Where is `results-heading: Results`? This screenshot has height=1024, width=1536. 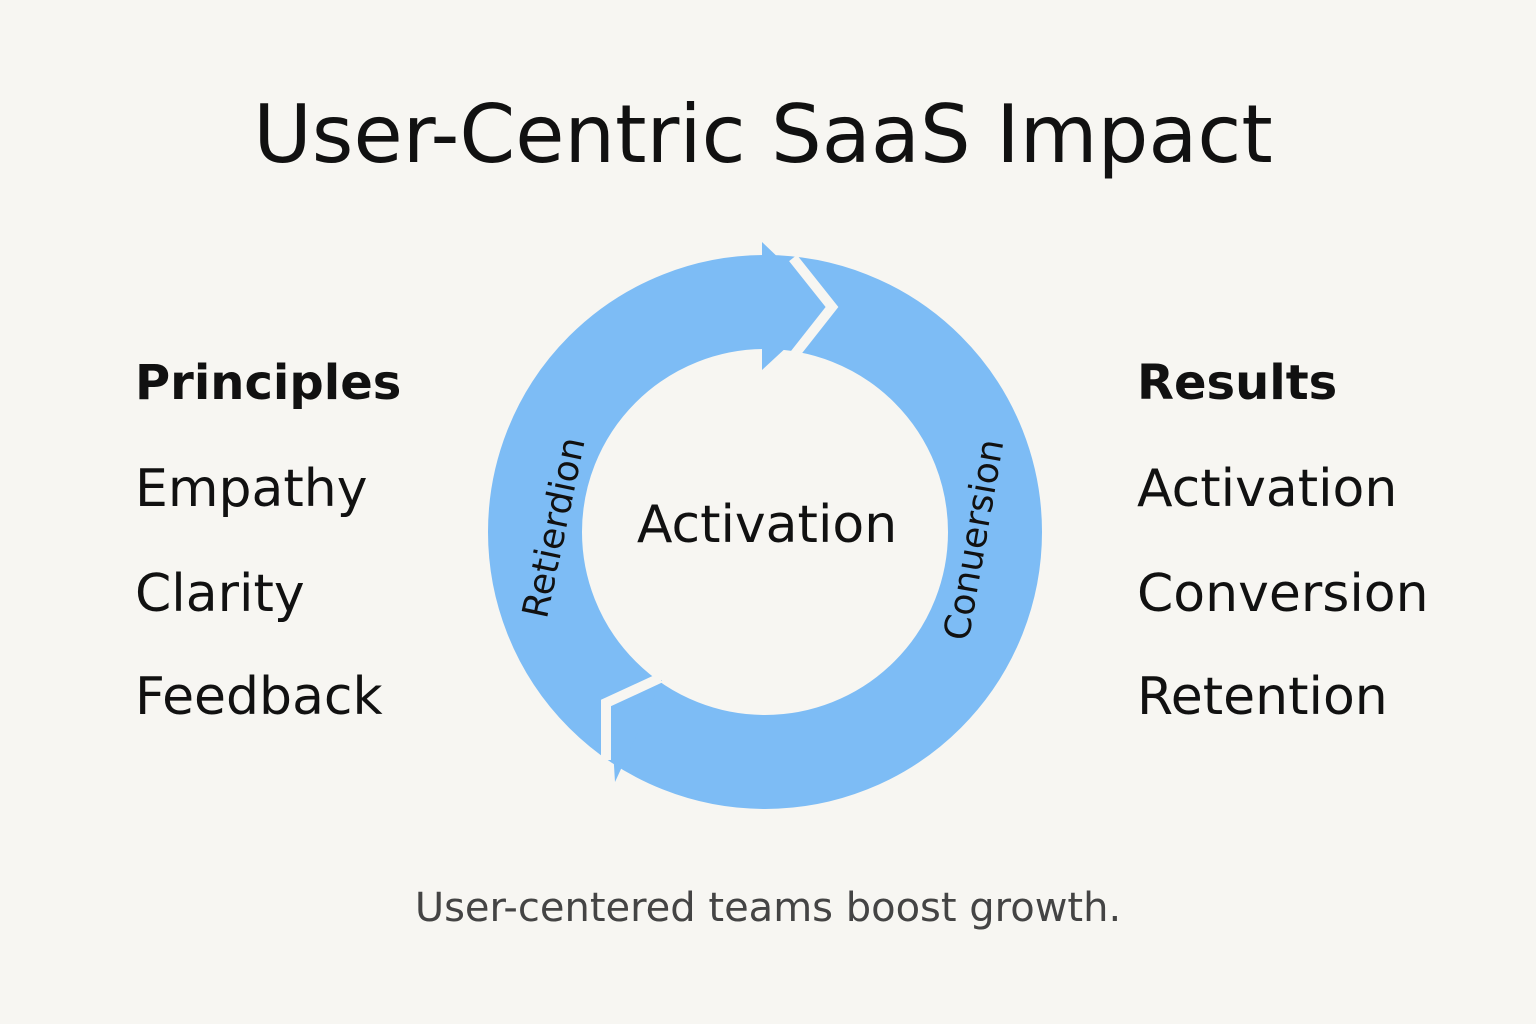
results-heading: Results is located at coordinates (1237, 383).